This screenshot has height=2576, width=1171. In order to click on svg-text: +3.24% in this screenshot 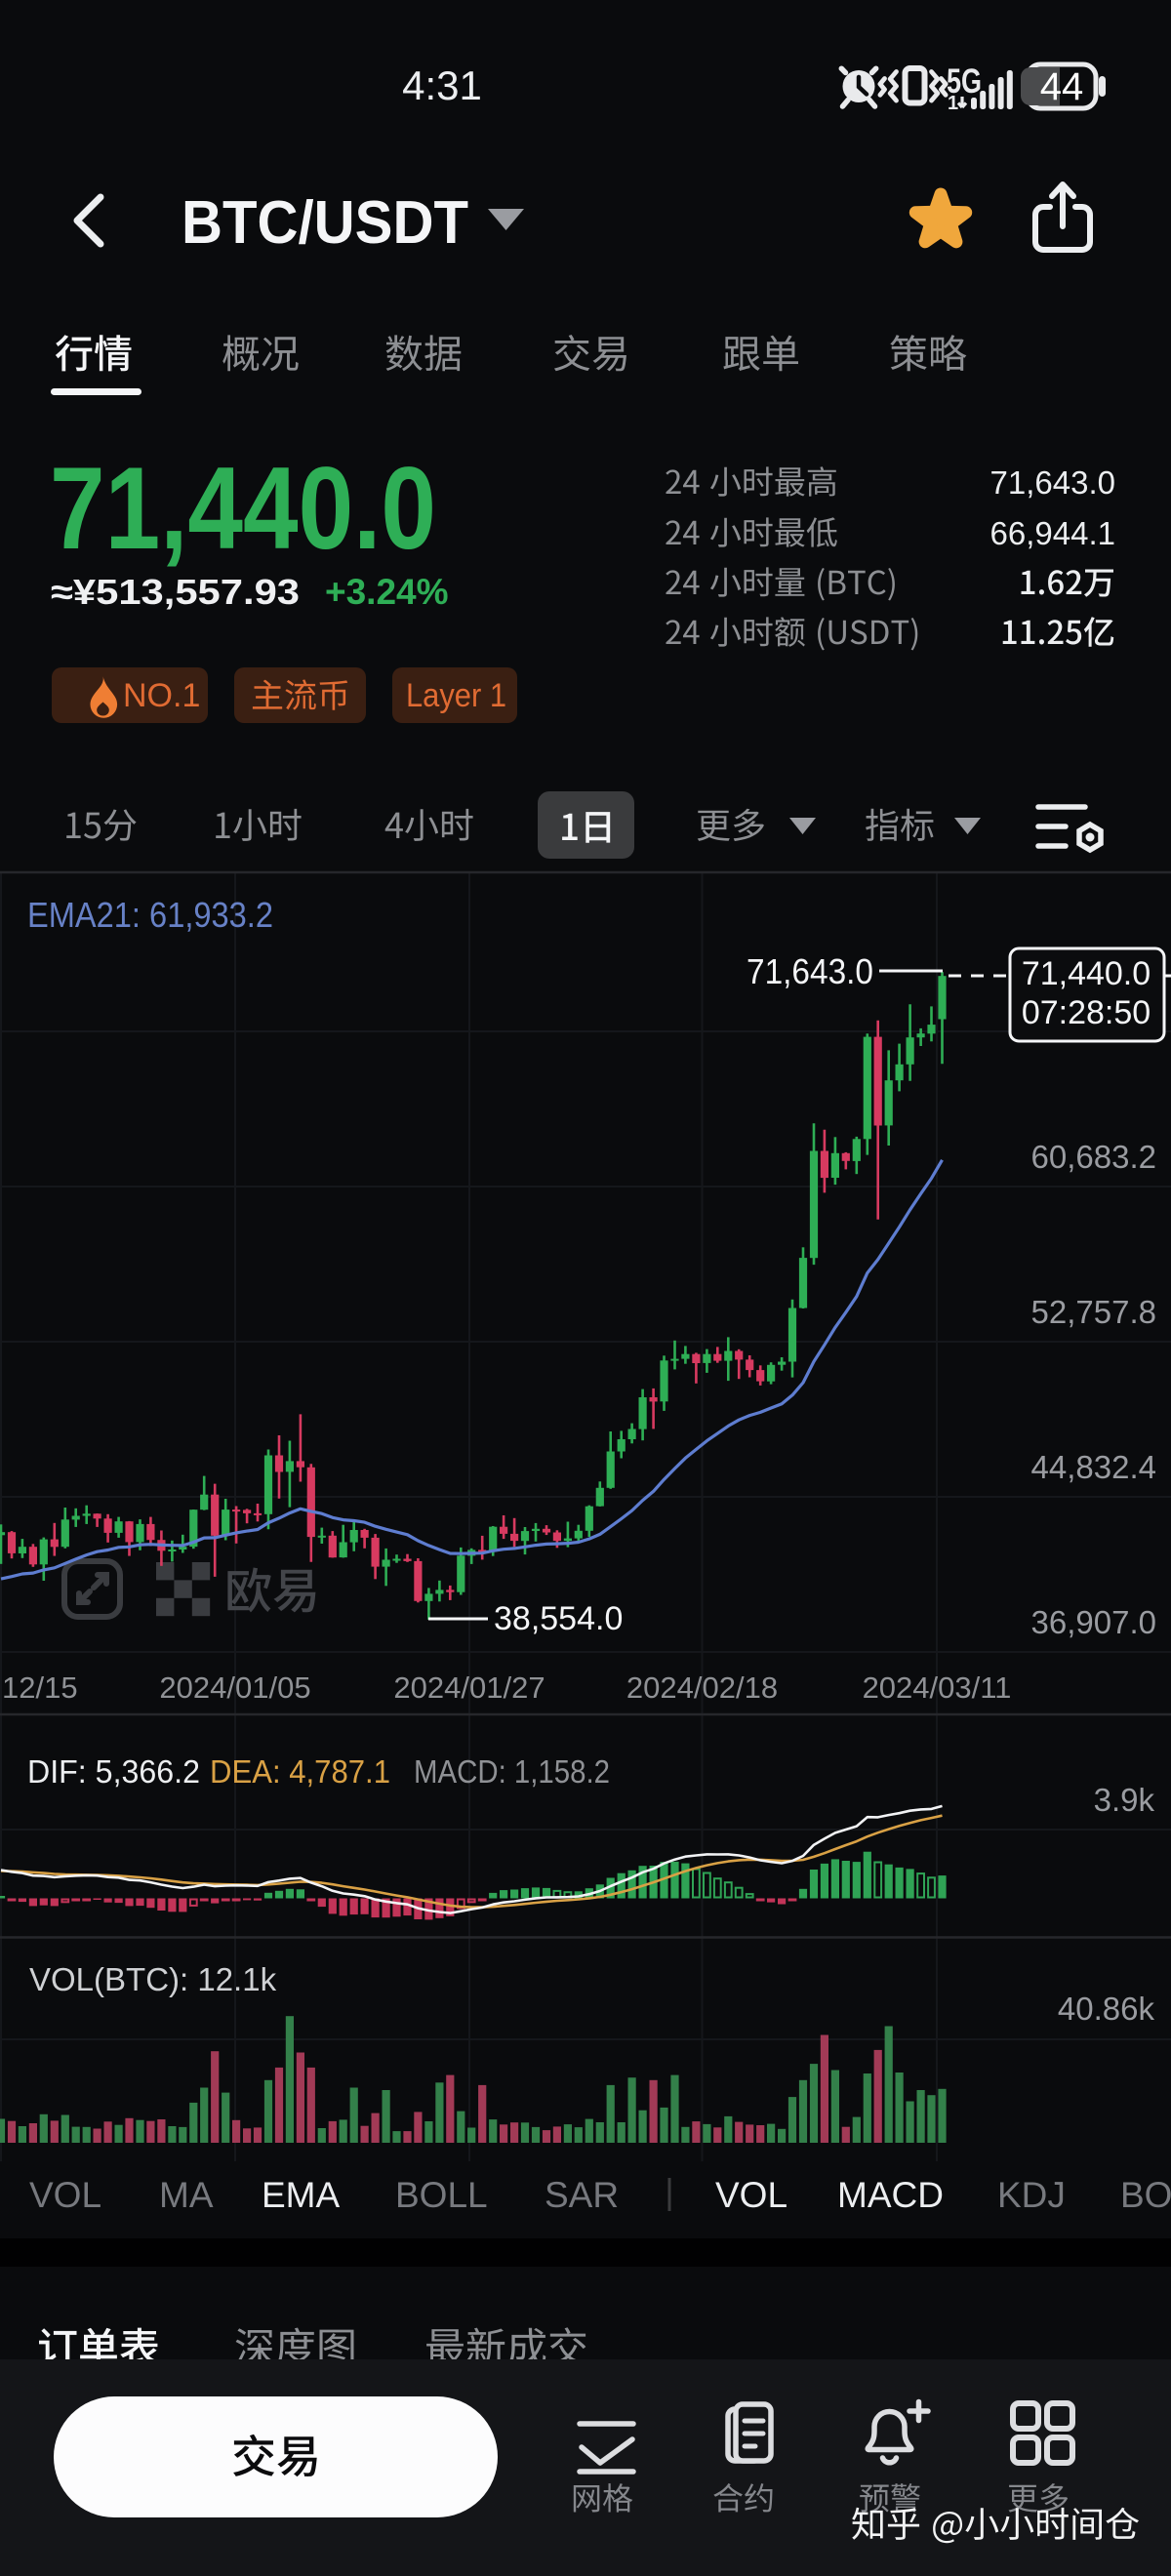, I will do `click(387, 592)`.